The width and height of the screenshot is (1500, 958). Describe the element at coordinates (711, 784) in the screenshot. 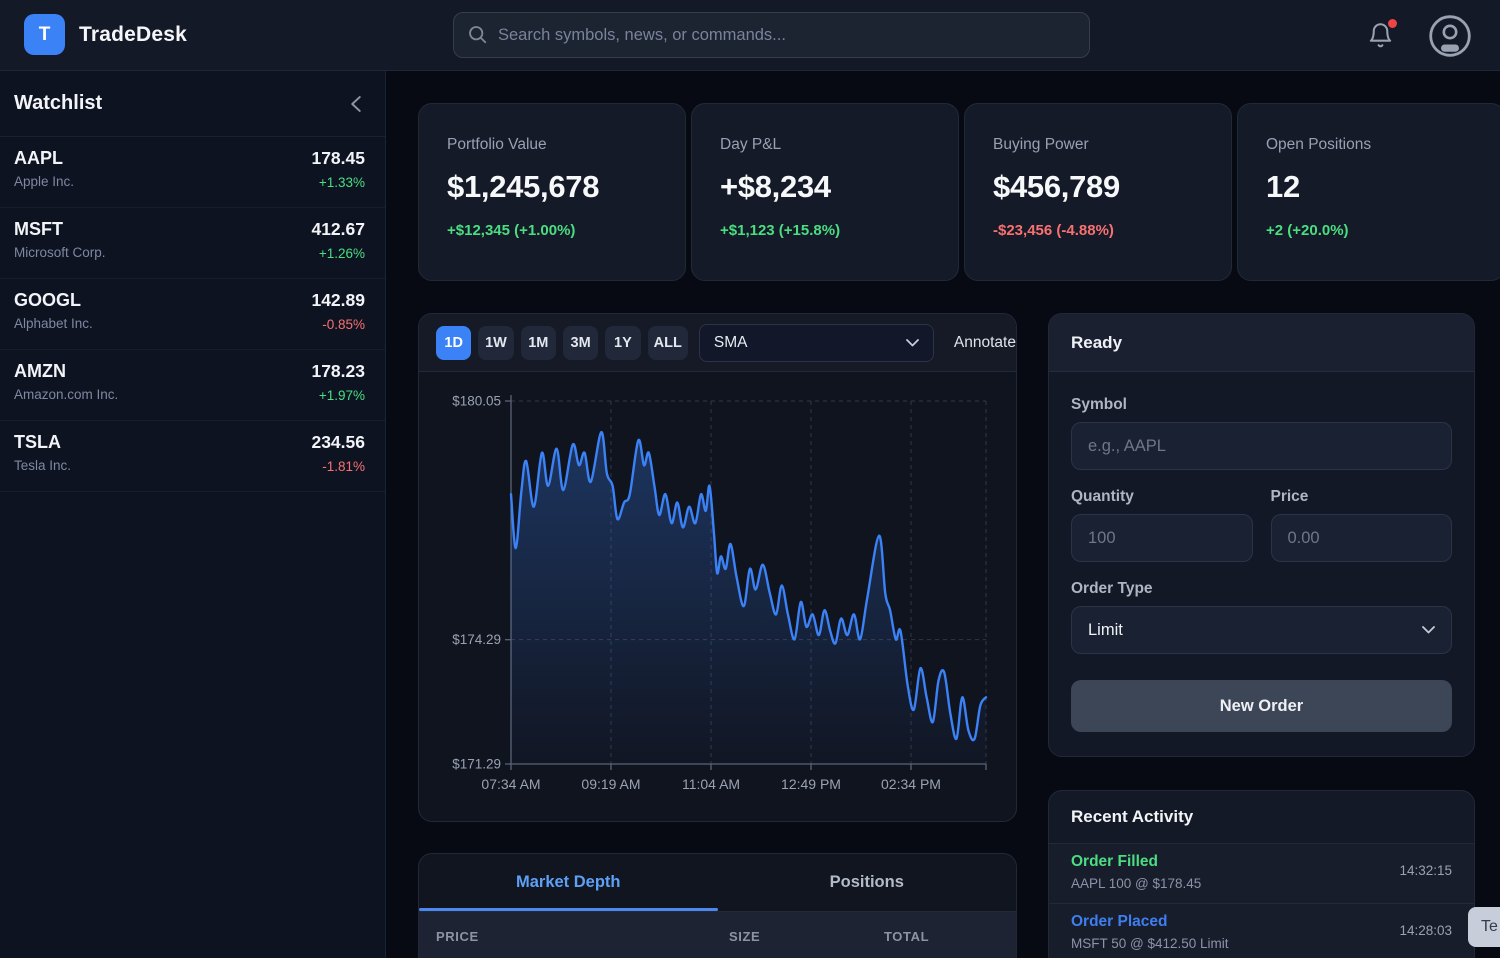

I see `svg-text: 11:04 AM` at that location.